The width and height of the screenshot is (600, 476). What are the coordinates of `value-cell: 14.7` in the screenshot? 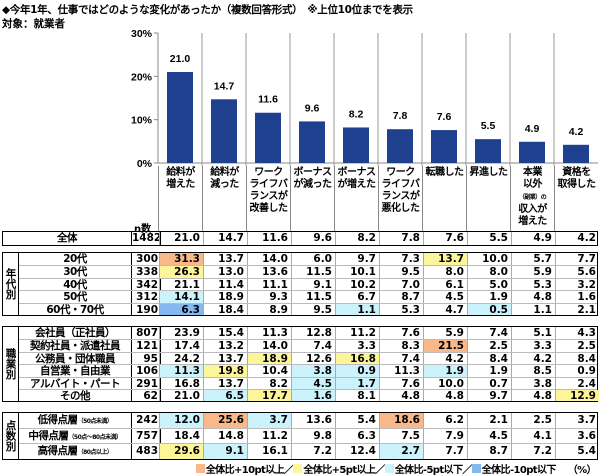 It's located at (225, 238).